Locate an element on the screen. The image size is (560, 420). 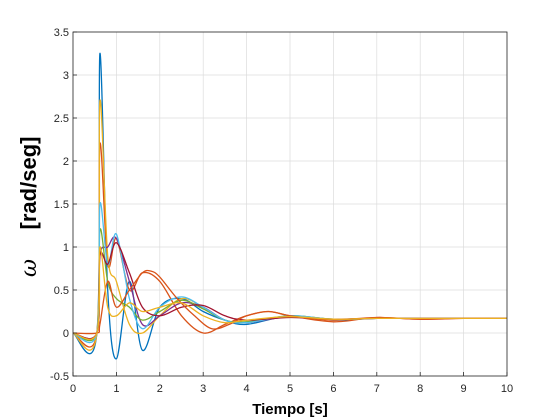
y-tick-label: 1.5 is located at coordinates (61, 205).